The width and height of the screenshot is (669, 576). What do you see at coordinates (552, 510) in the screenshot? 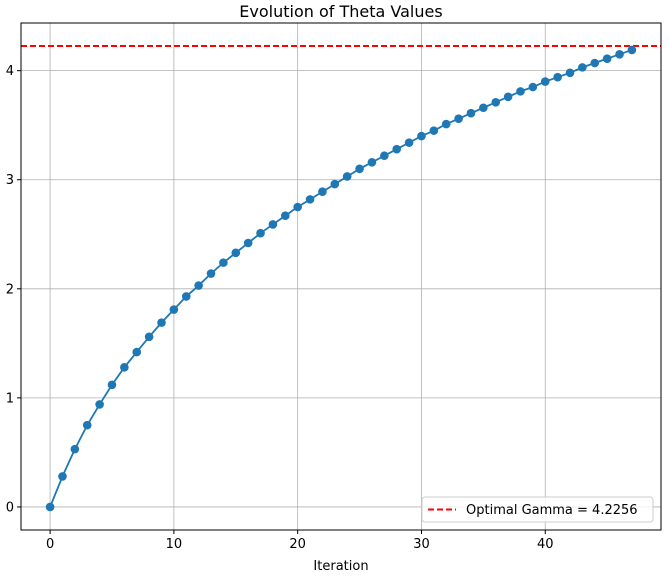
I see `legend-entry-label: Optimal Gamma = 4.2256` at bounding box center [552, 510].